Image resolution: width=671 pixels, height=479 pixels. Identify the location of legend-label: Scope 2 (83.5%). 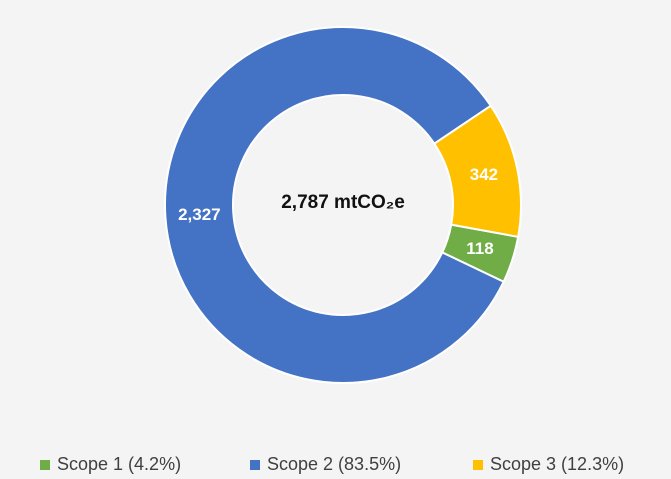
(334, 464).